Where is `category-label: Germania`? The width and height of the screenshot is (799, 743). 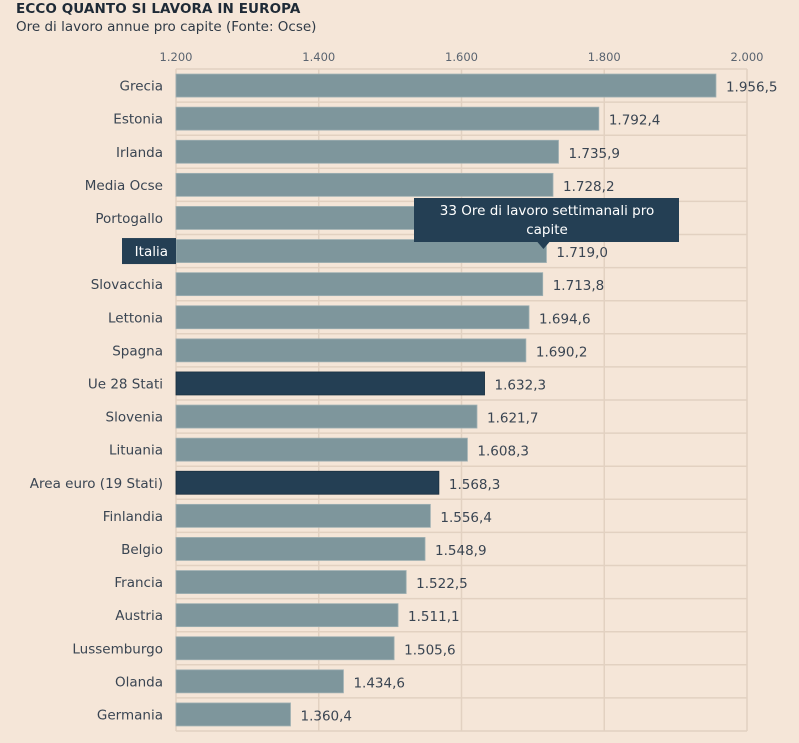 category-label: Germania is located at coordinates (130, 715).